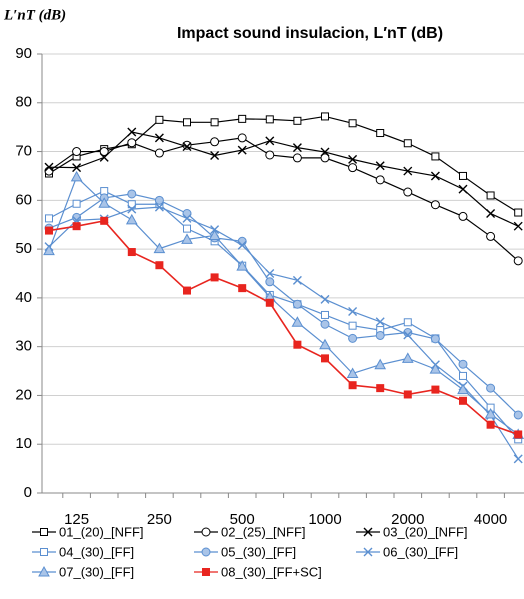 This screenshot has width=524, height=599. I want to click on legend-item: 06_(30)_[FF], so click(407, 551).